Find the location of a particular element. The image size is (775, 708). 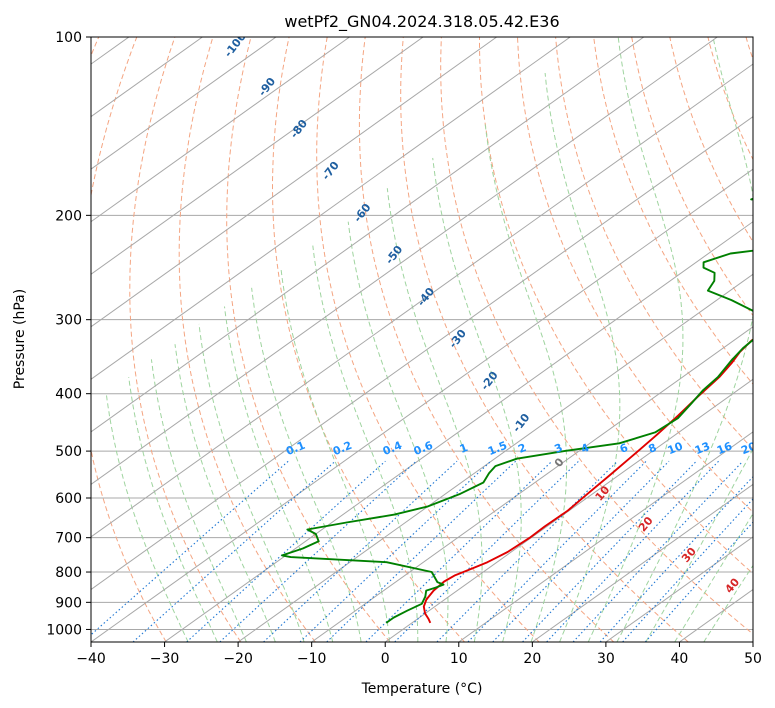

dry-adiabat-label: -10 is located at coordinates (521, 423).